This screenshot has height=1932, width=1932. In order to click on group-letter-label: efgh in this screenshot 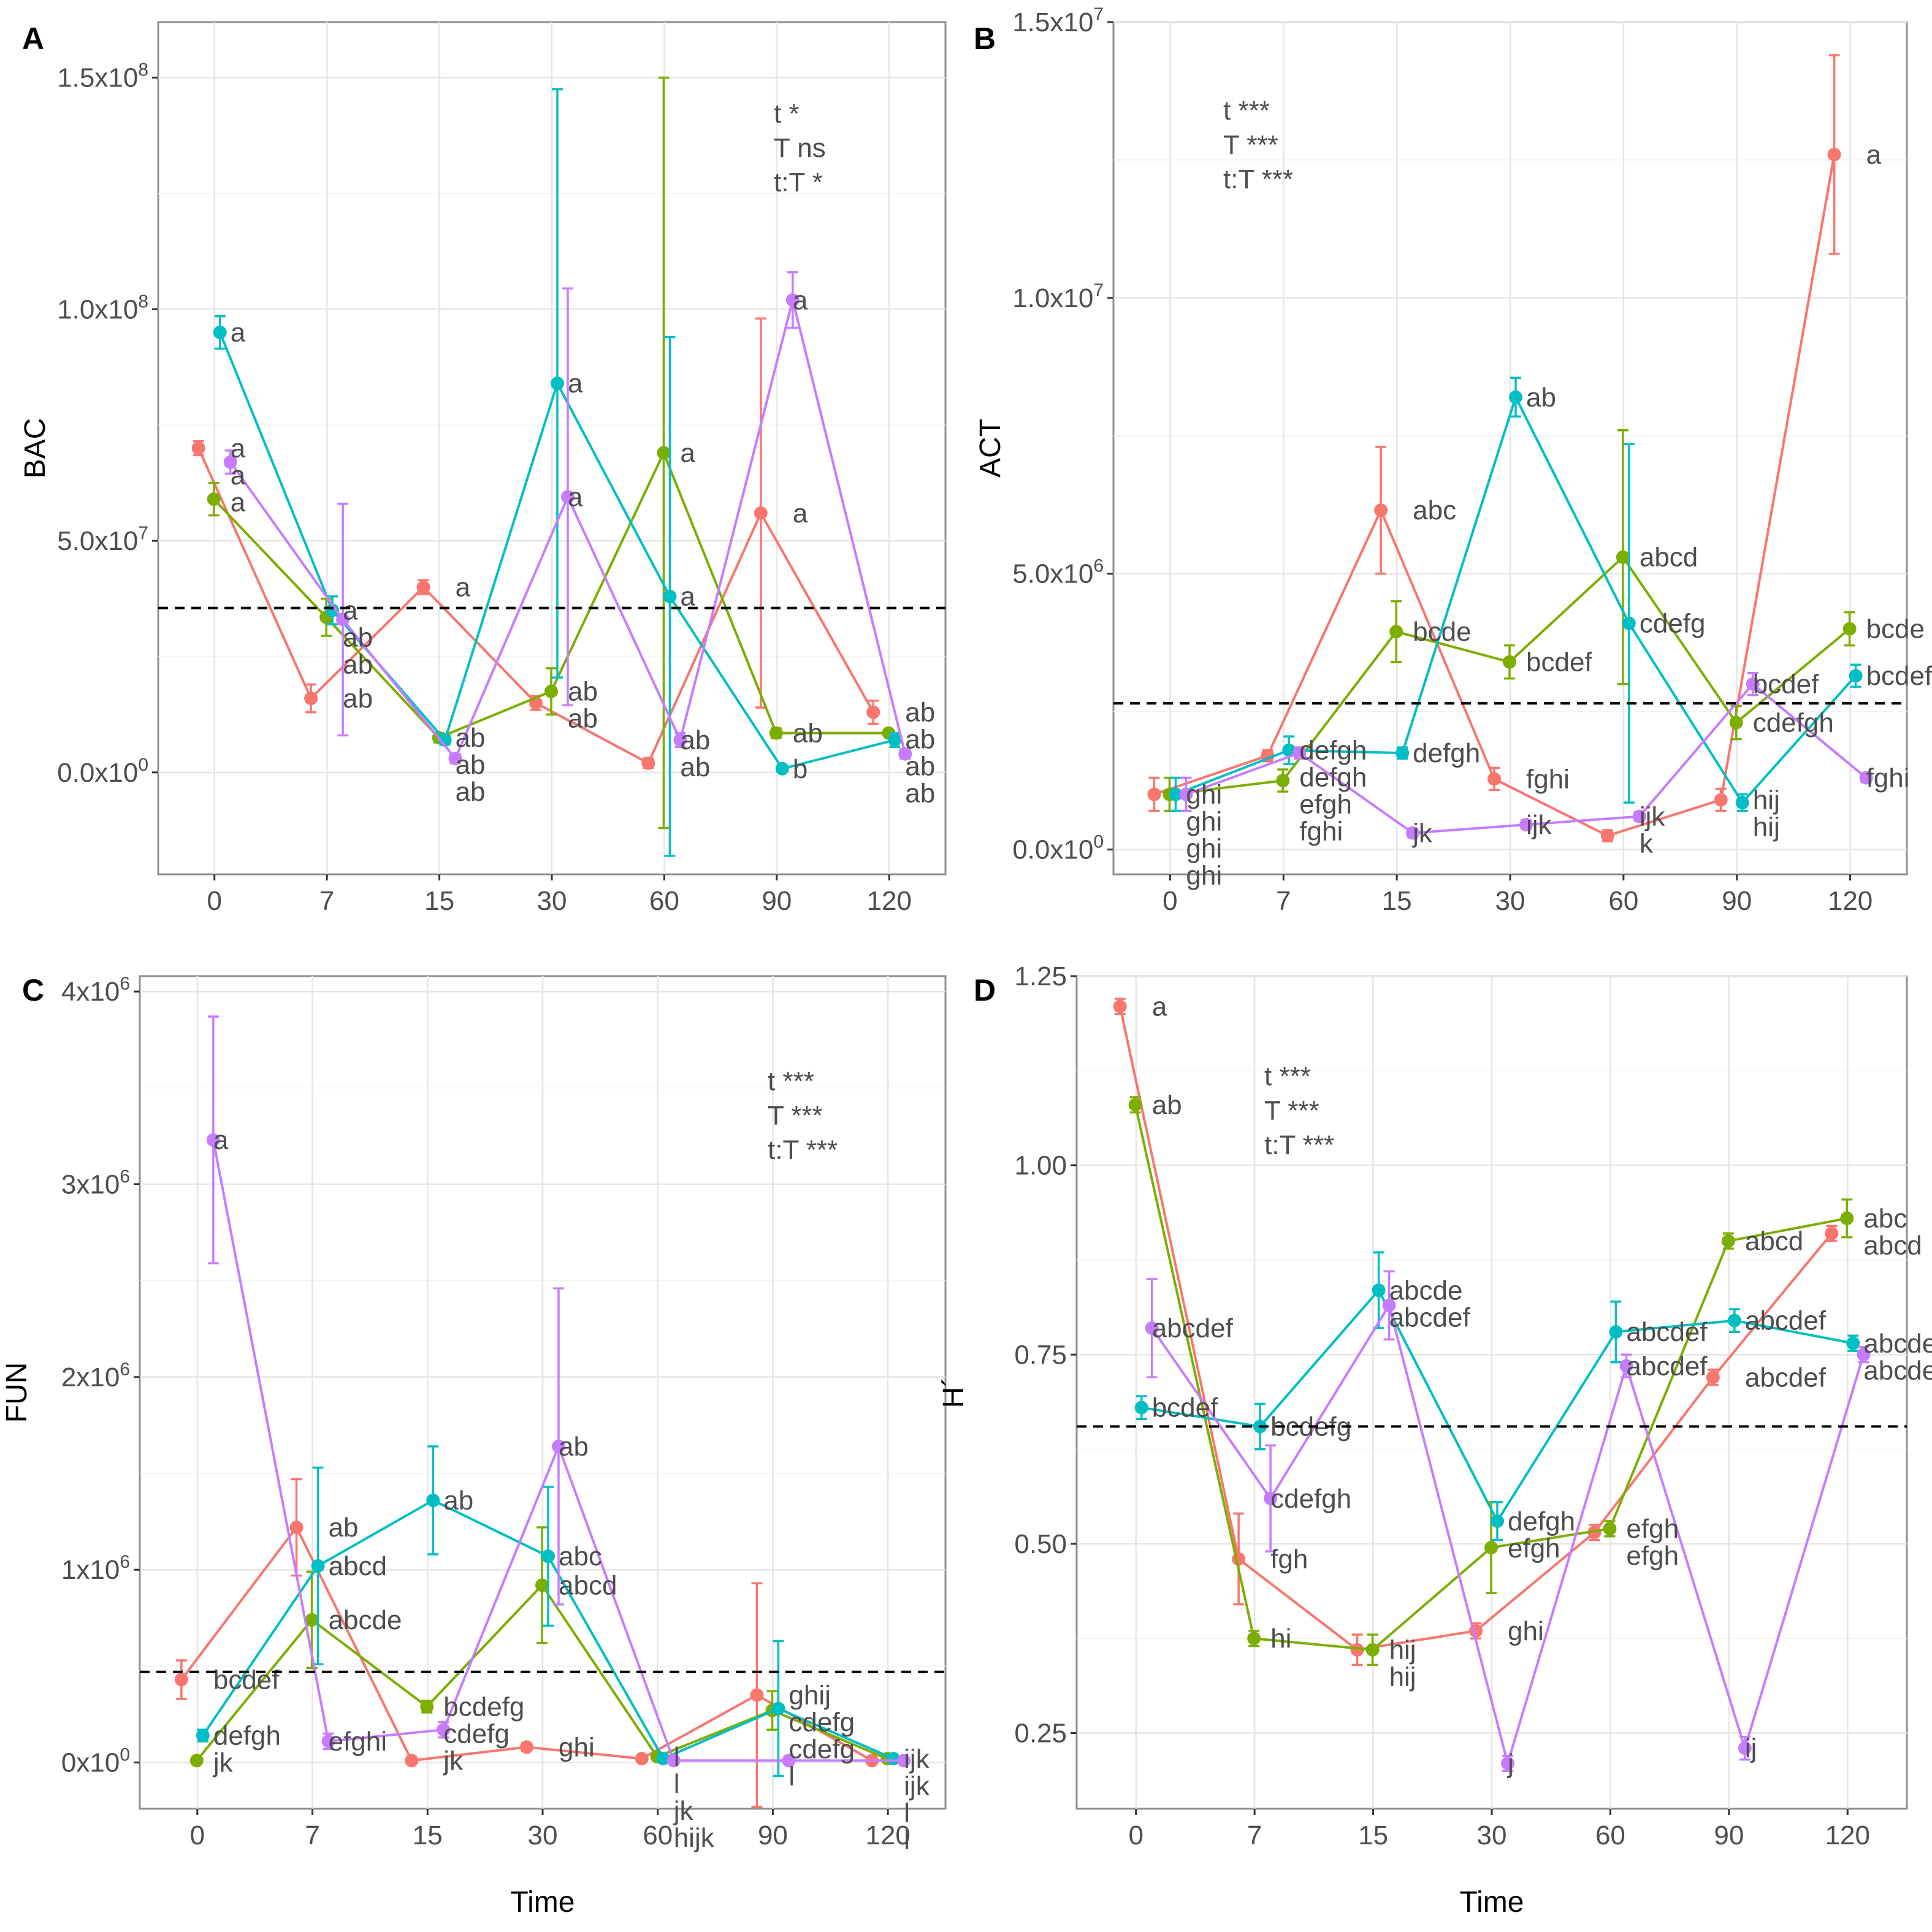, I will do `click(1653, 1556)`.